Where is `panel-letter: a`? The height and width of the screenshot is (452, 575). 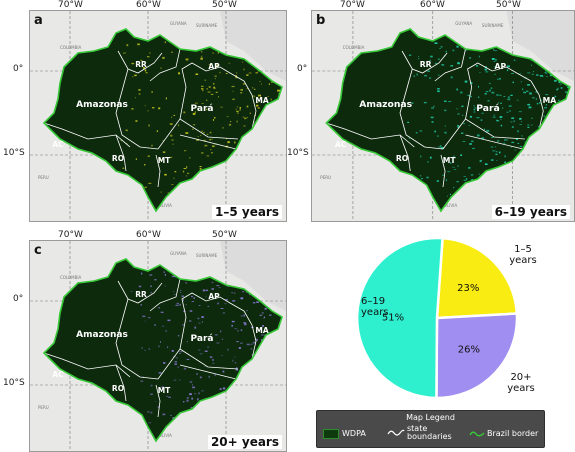 panel-letter: a is located at coordinates (38, 20).